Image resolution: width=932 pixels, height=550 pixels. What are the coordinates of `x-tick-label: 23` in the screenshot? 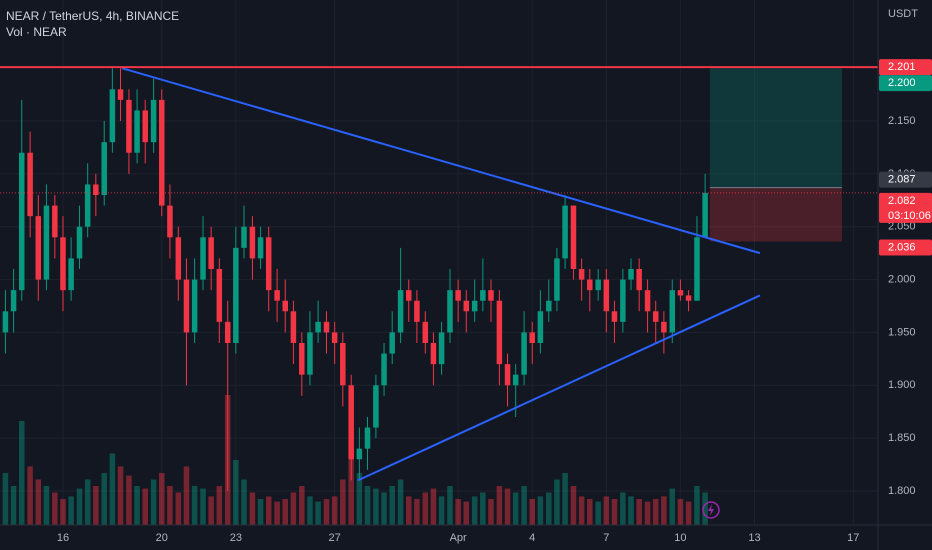 It's located at (236, 538).